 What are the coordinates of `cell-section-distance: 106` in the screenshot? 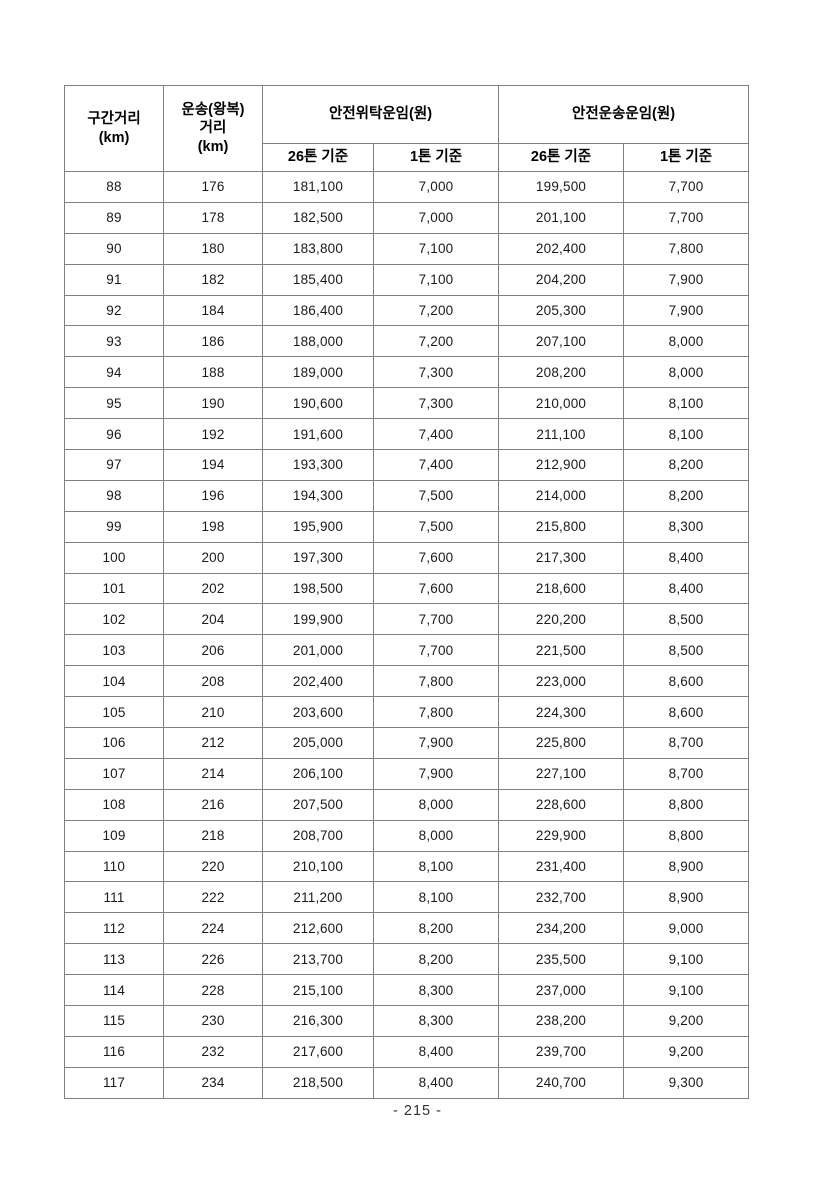 It's located at (114, 743).